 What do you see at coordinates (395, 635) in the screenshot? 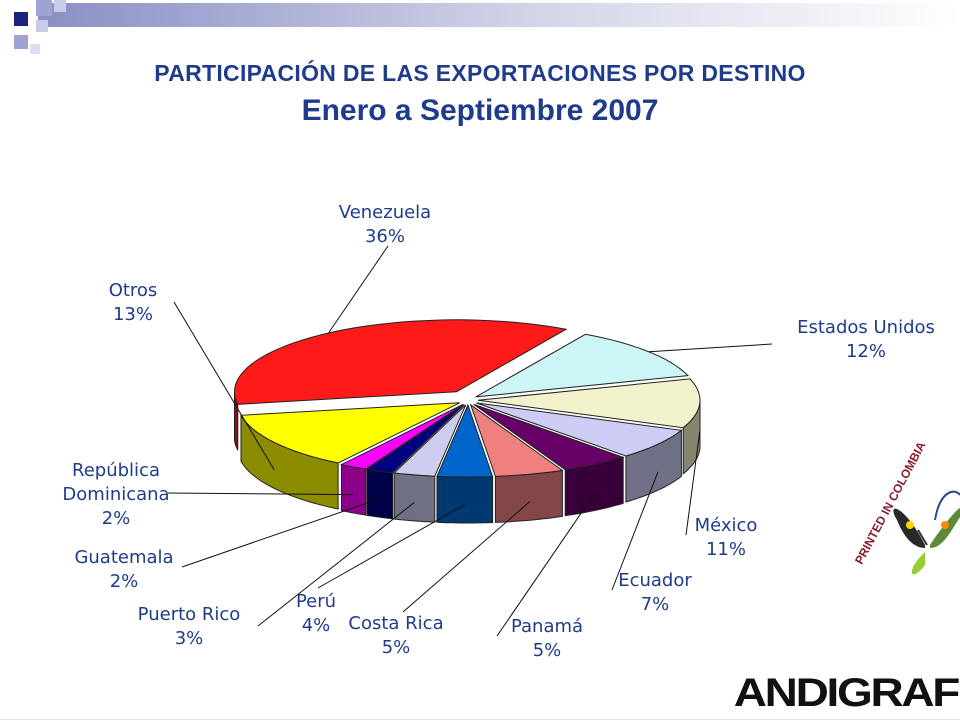
I see `slice-label: Costa Rica 5%` at bounding box center [395, 635].